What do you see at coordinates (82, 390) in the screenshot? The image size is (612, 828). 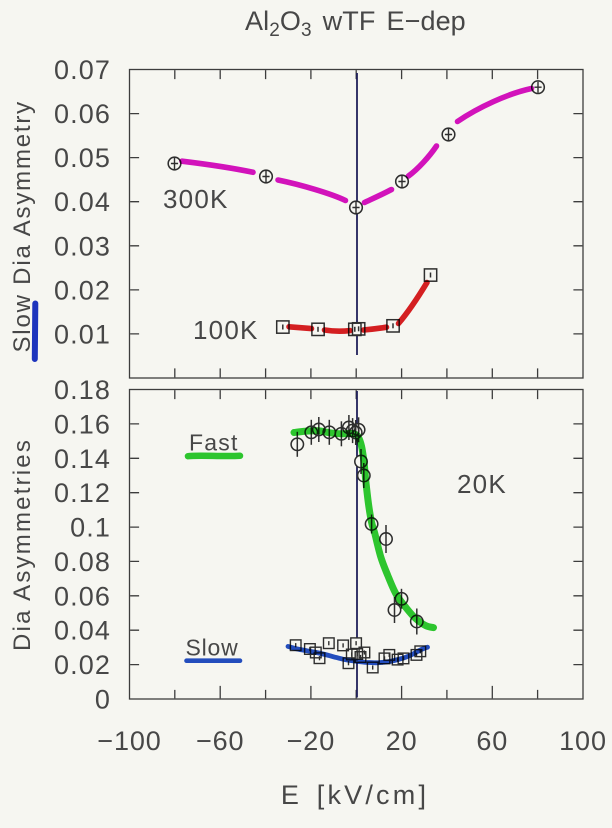 I see `svg-text: 0.18` at bounding box center [82, 390].